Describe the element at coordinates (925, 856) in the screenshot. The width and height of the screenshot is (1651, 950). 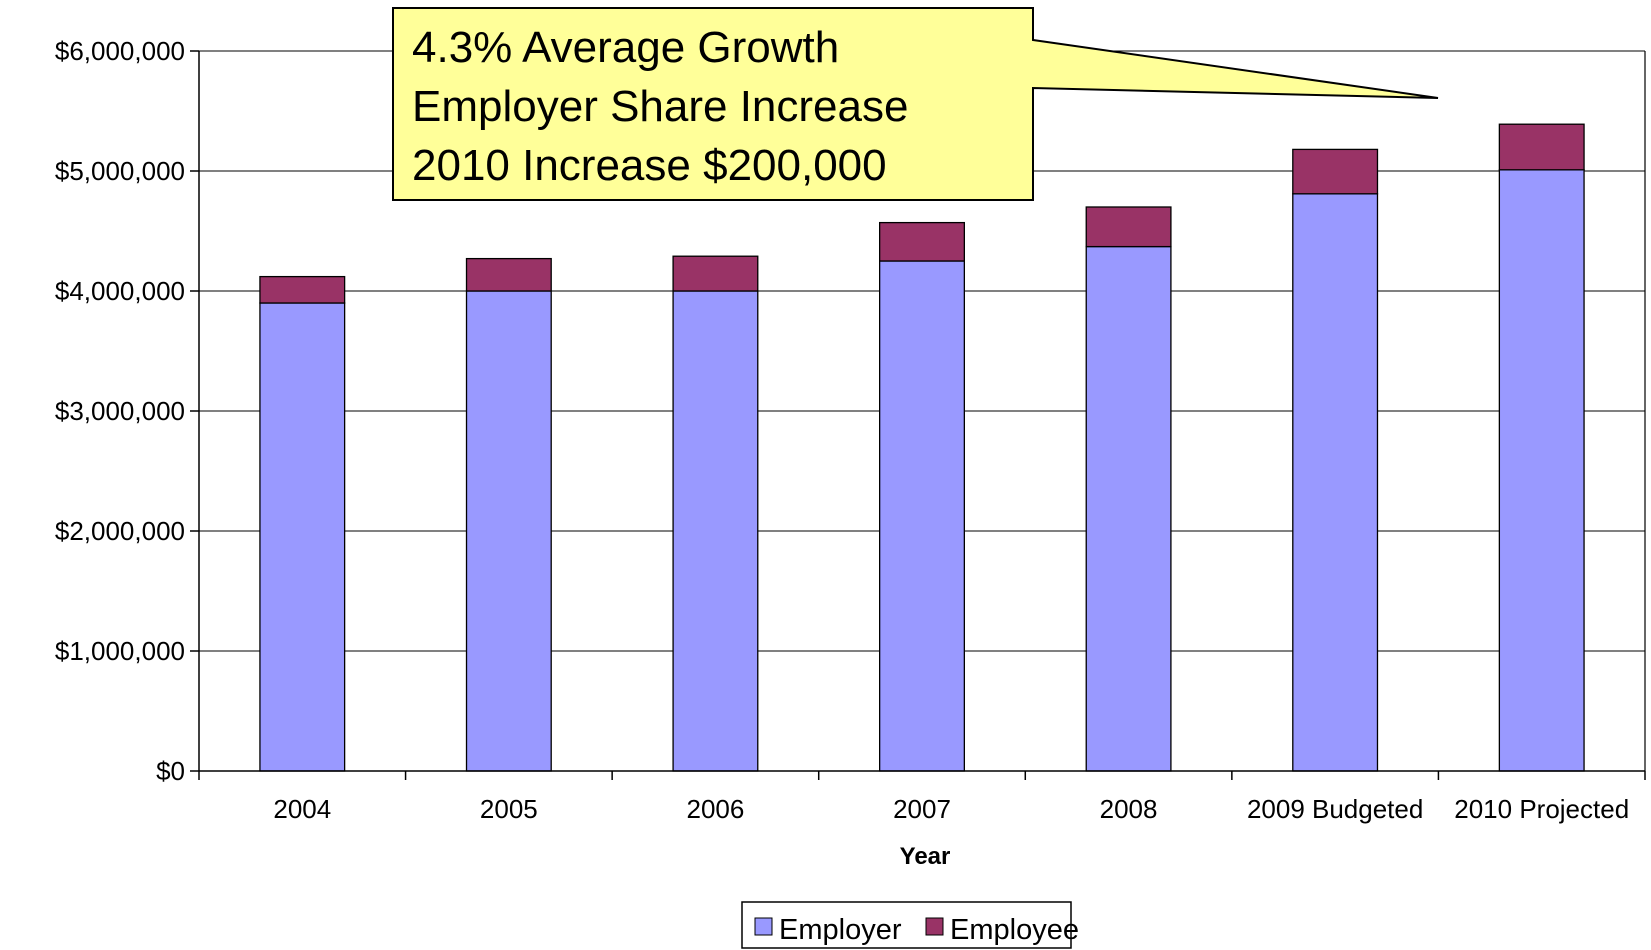
I see `x-axis-title: Year` at that location.